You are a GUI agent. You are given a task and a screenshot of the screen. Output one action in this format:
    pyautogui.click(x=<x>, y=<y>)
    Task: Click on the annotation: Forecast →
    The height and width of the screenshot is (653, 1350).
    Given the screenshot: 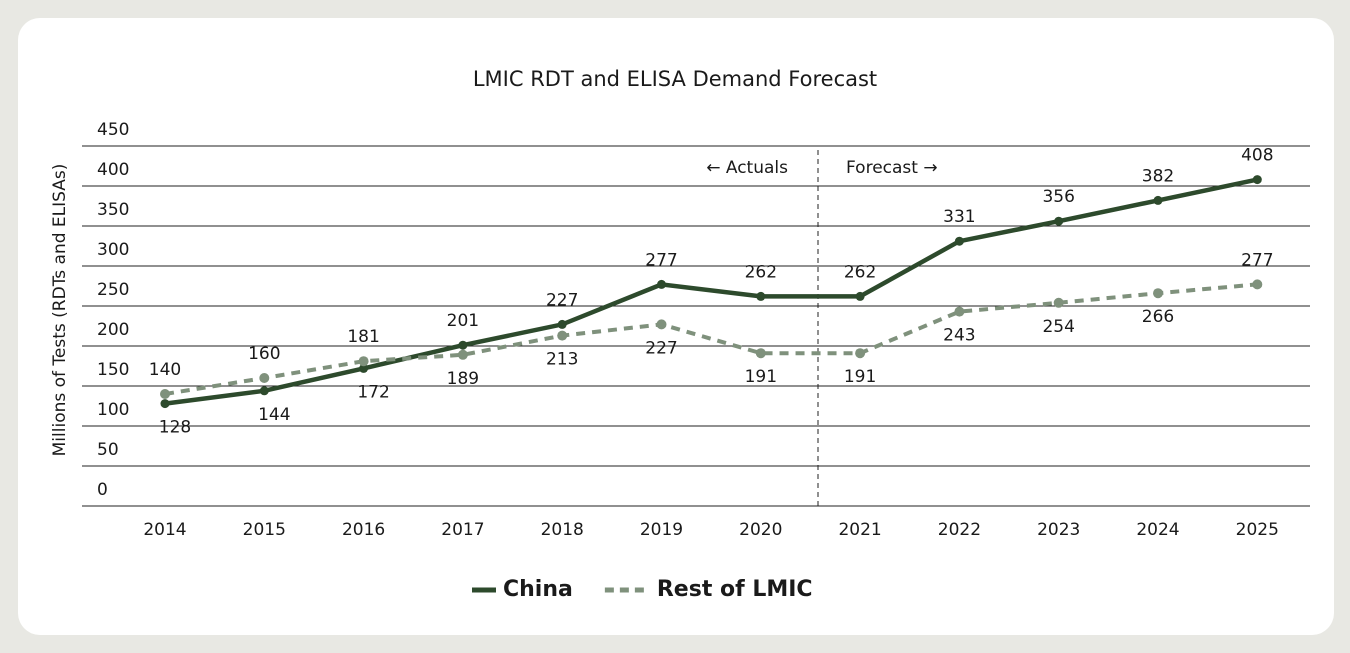 What is the action you would take?
    pyautogui.click(x=892, y=168)
    